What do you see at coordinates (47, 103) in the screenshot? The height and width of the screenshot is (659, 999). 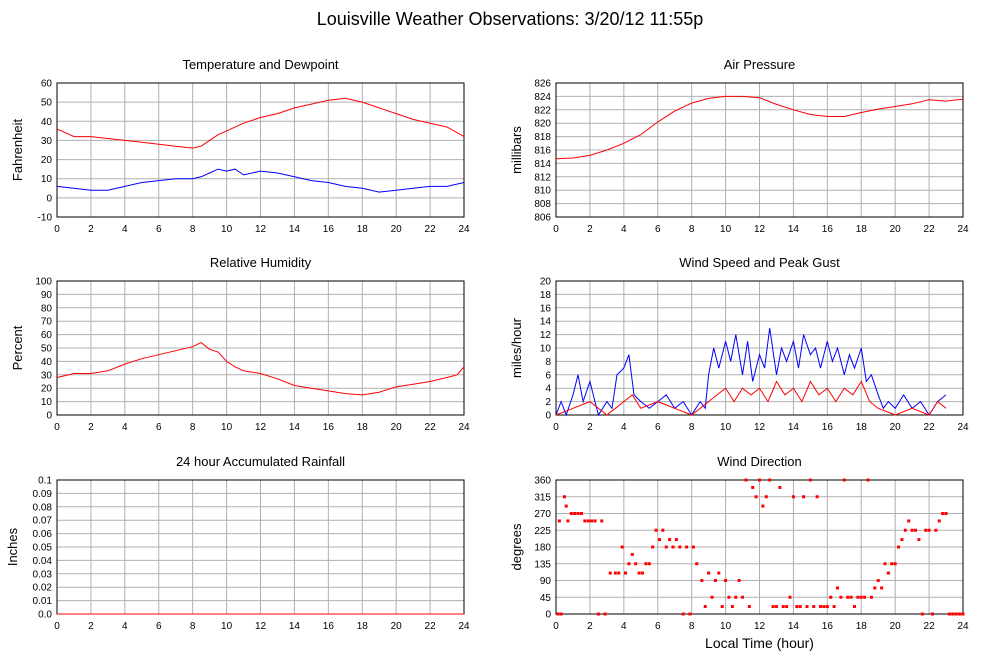 I see `y-tick-label: 50` at bounding box center [47, 103].